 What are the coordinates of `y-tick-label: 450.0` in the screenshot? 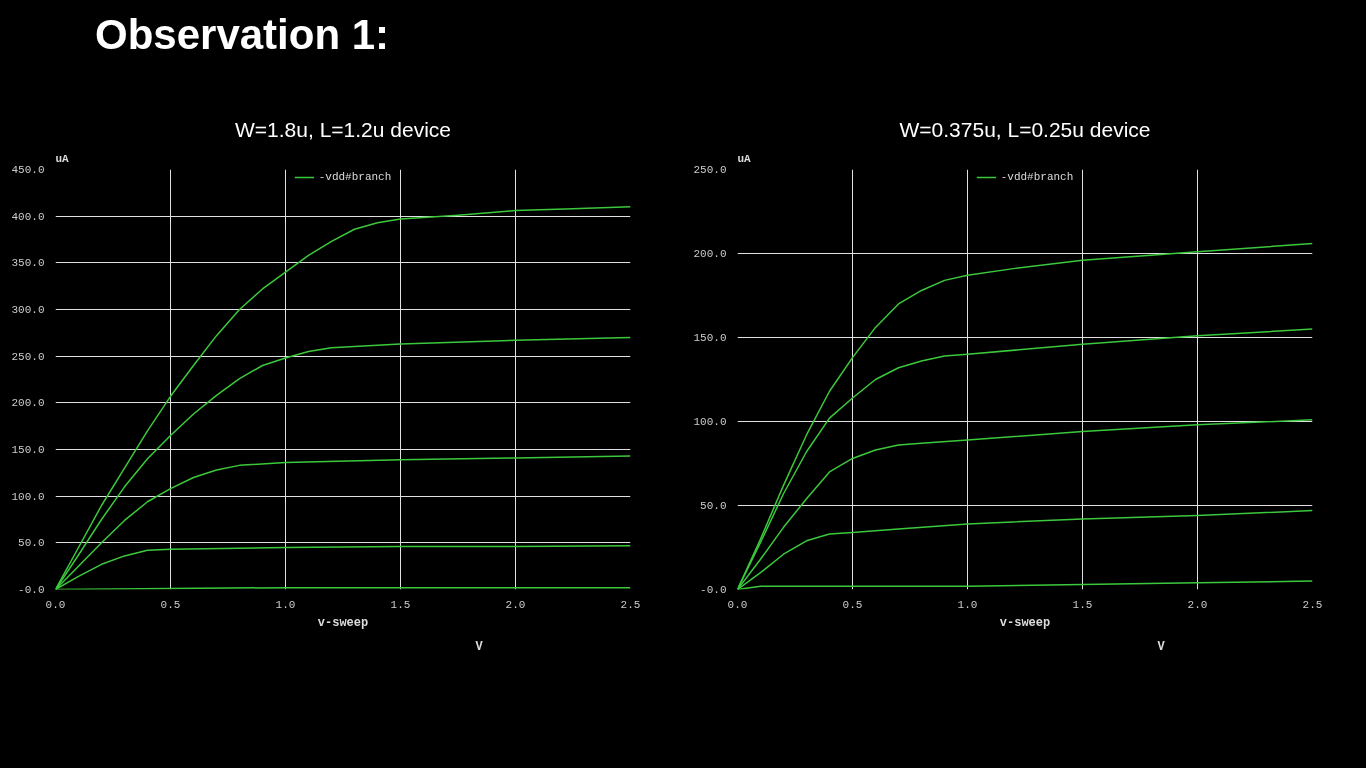 It's located at (28, 170).